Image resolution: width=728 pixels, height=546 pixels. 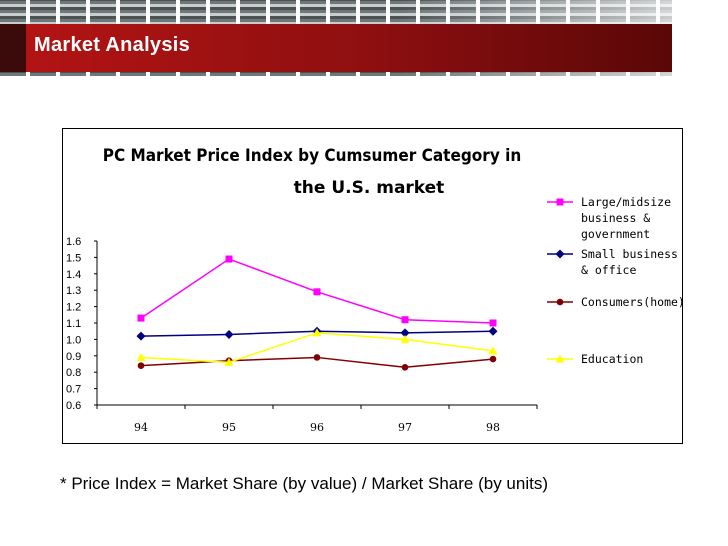 I want to click on x-tick-label: 94, so click(x=141, y=427).